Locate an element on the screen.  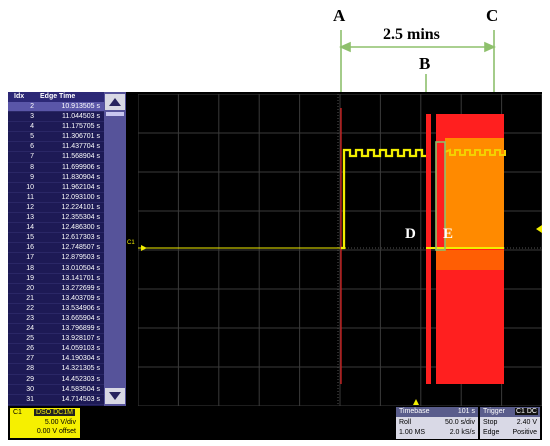
row-edge-time: 13.928107 s is located at coordinates (80, 339).